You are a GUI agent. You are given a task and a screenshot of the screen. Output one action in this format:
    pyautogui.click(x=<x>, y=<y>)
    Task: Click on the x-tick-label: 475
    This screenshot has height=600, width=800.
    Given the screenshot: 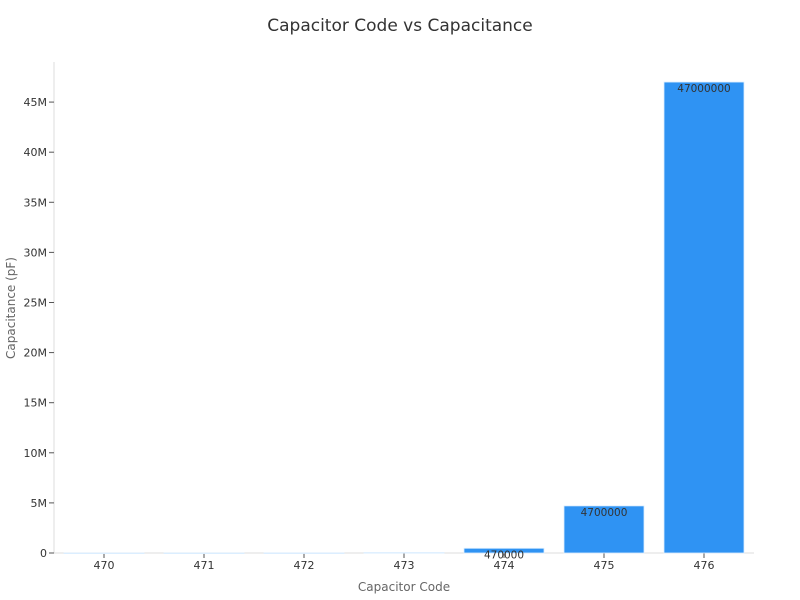 What is the action you would take?
    pyautogui.click(x=604, y=565)
    